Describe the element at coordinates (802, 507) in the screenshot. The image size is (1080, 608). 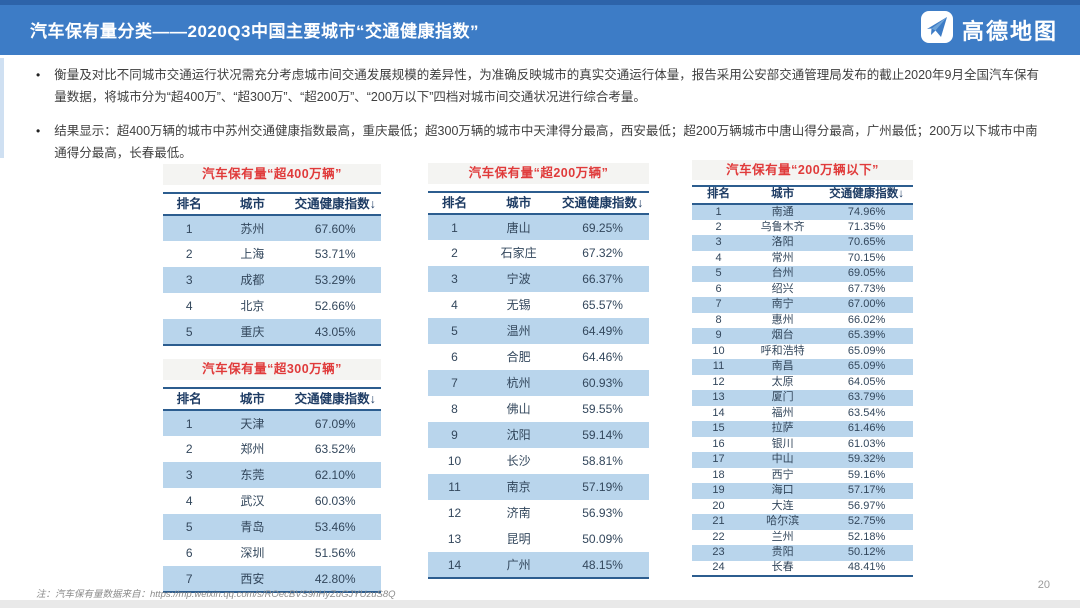
I see `table-row: 20 大连 56.97%` at that location.